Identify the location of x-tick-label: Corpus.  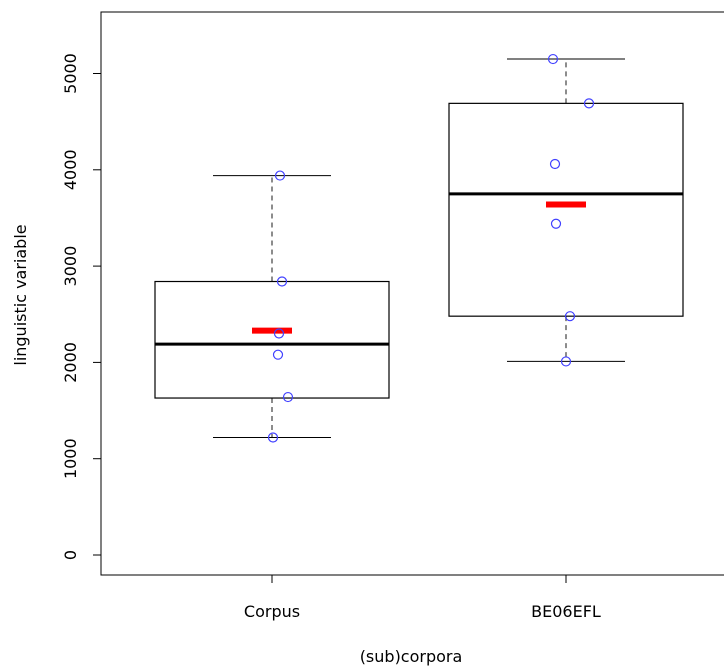
(272, 611).